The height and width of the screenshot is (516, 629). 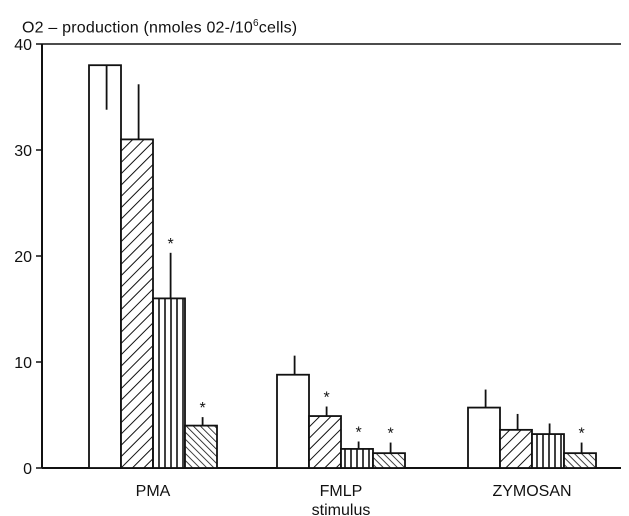 I want to click on y-tick-label: 0, so click(x=27, y=469).